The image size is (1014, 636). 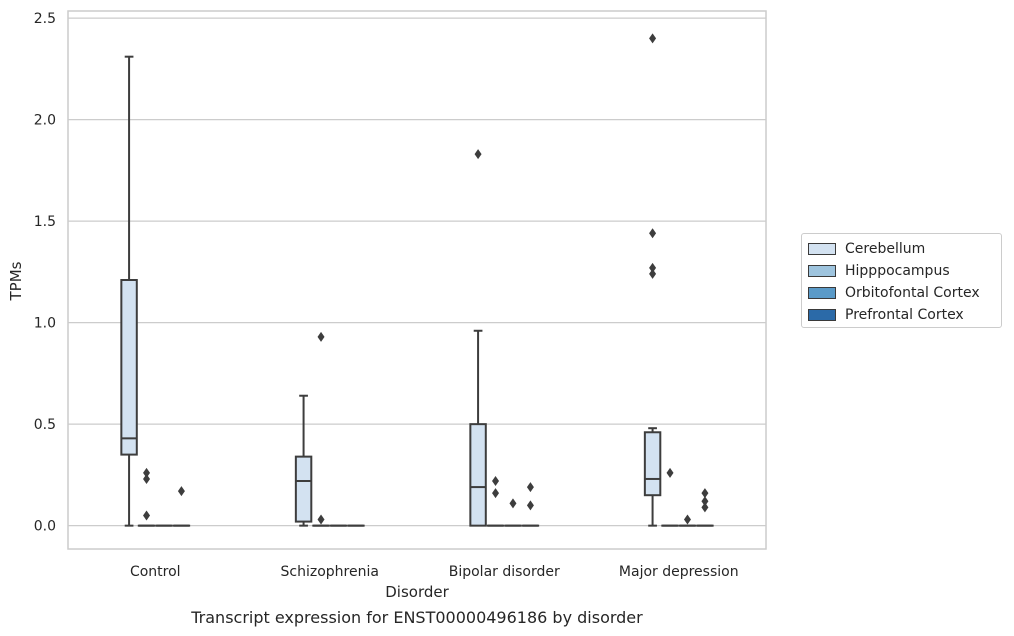 I want to click on y-tick-label: 1.5, so click(x=45, y=222).